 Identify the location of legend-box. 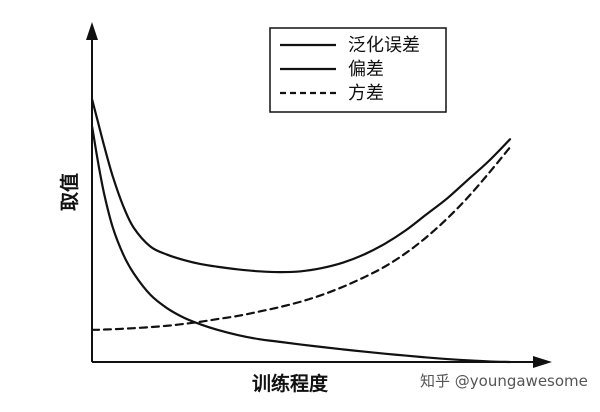
(358, 70).